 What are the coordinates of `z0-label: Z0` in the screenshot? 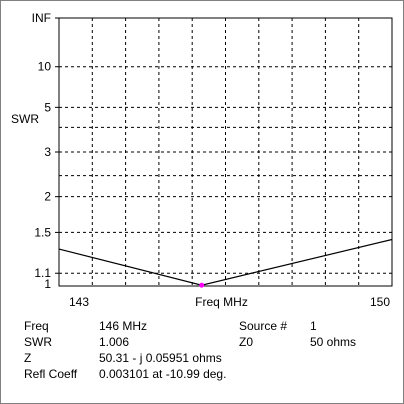 It's located at (246, 342).